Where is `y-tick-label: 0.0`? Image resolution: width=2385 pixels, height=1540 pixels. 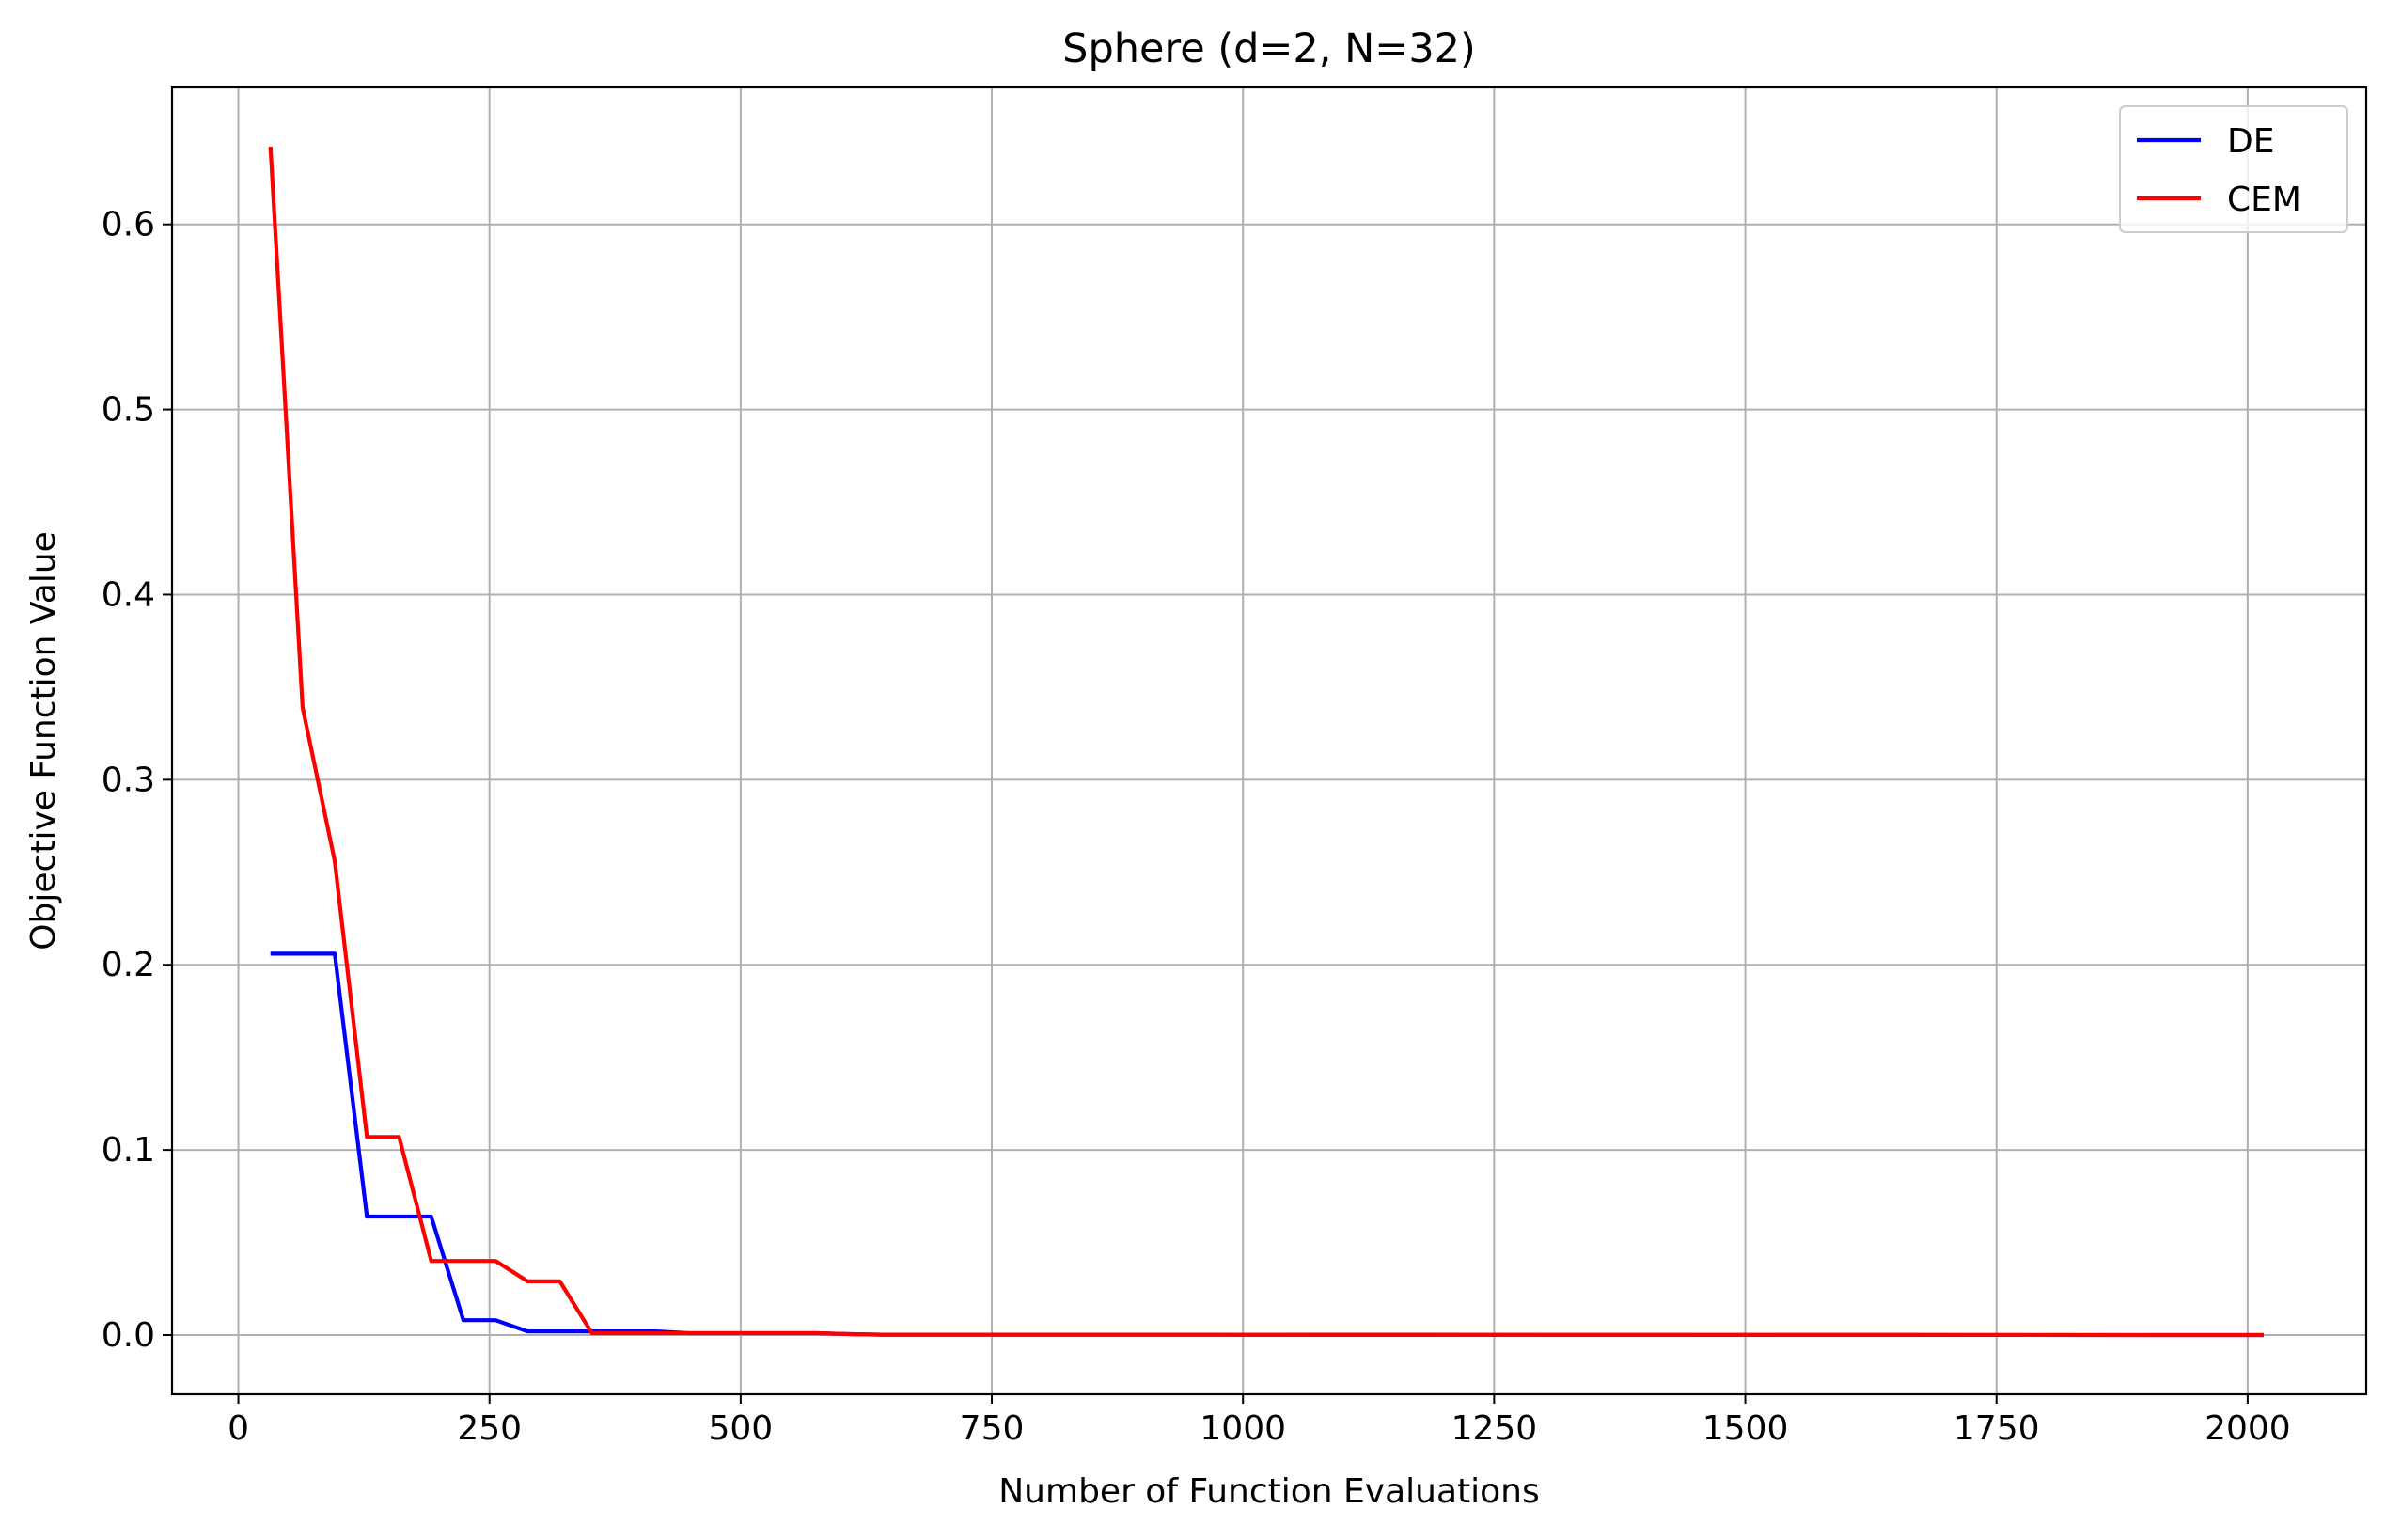
y-tick-label: 0.0 is located at coordinates (128, 1335).